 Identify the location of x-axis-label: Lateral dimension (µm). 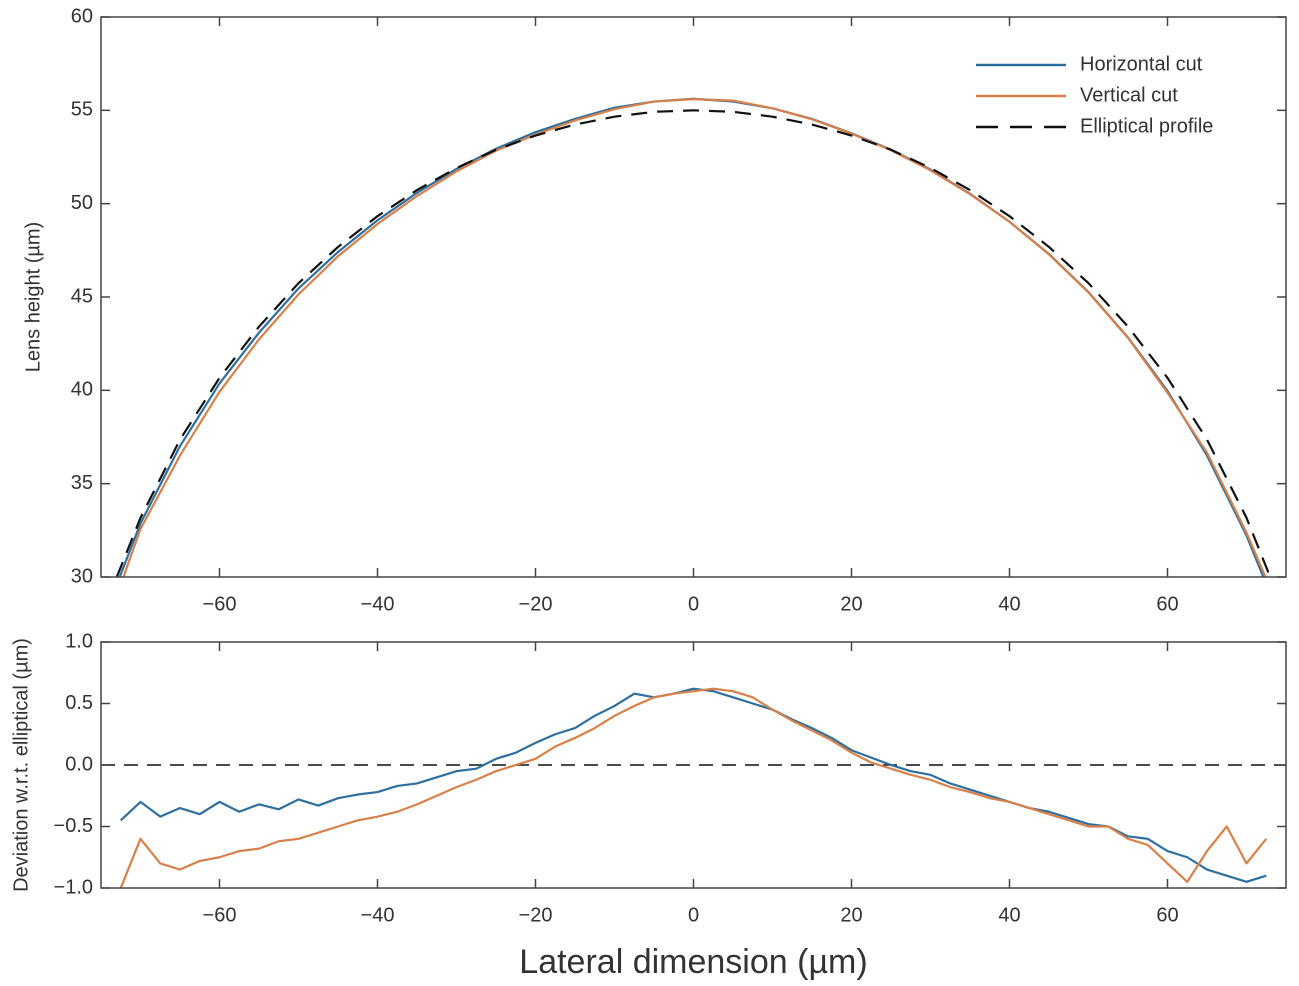
(693, 962).